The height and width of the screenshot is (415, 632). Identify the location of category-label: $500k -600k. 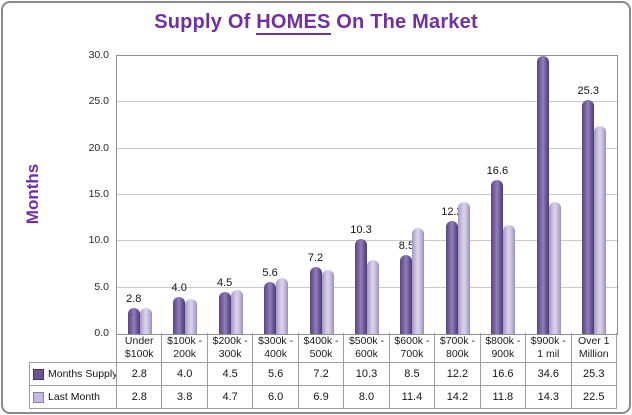
(367, 347).